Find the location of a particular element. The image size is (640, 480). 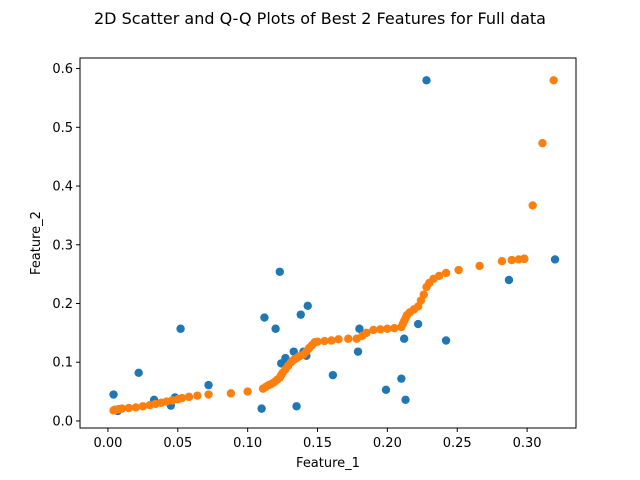

x-tick-label: 0.20 is located at coordinates (387, 443).